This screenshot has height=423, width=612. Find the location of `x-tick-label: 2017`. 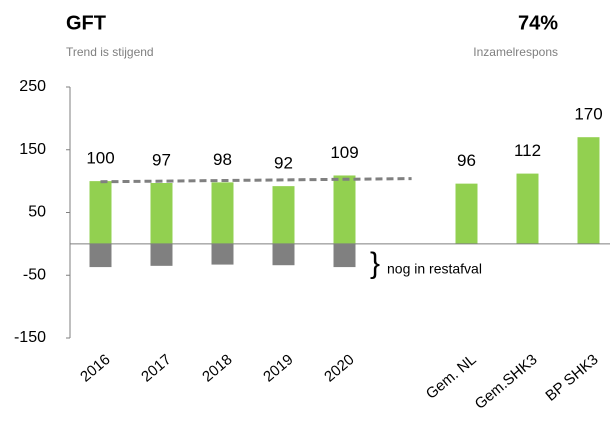

x-tick-label: 2017 is located at coordinates (156, 368).